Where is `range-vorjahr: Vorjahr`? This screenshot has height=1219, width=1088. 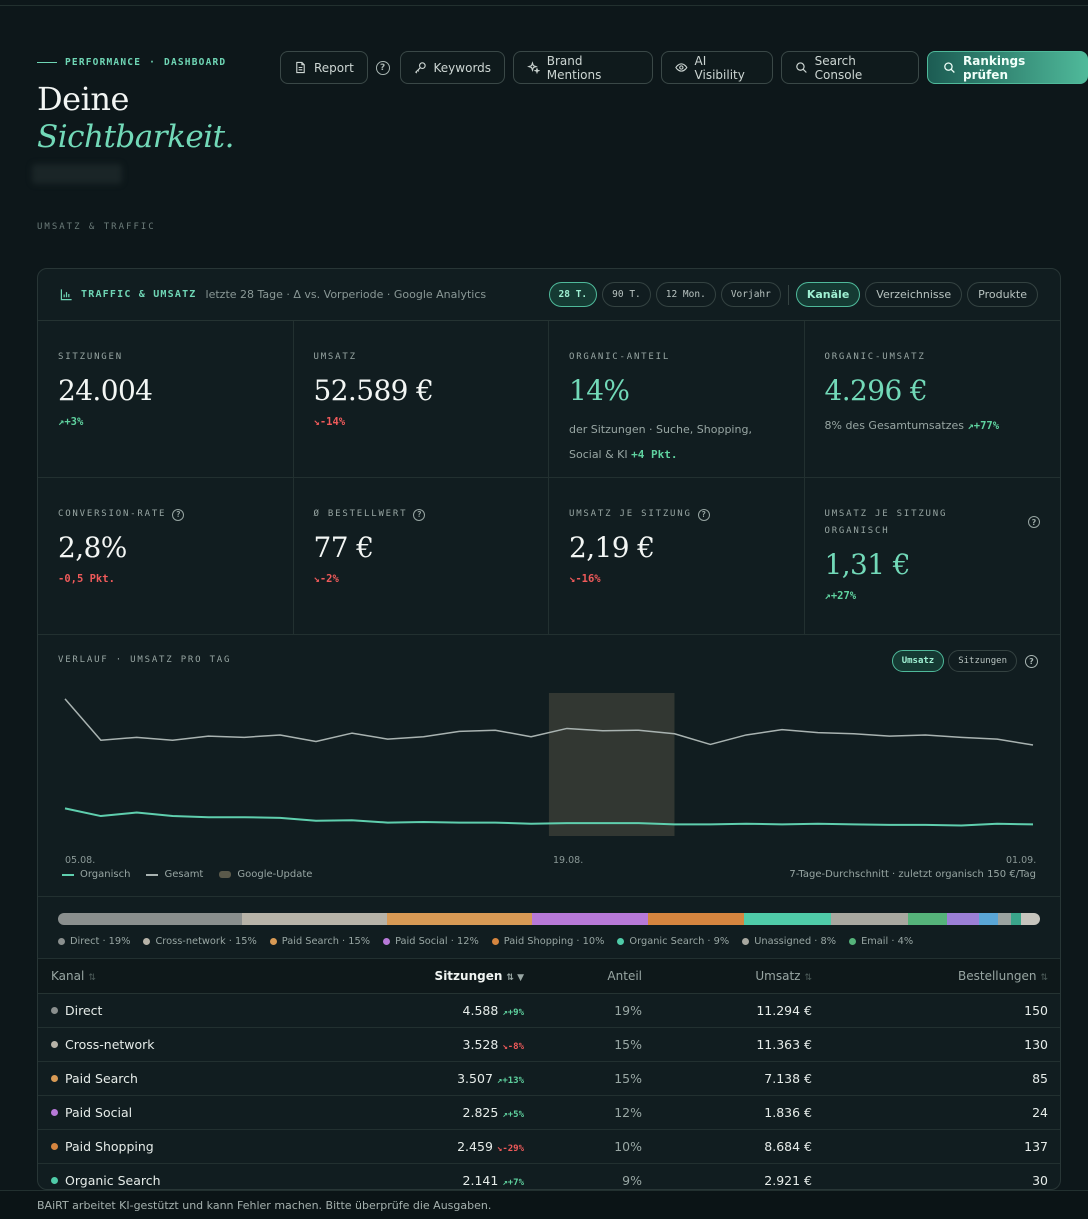 range-vorjahr: Vorjahr is located at coordinates (750, 294).